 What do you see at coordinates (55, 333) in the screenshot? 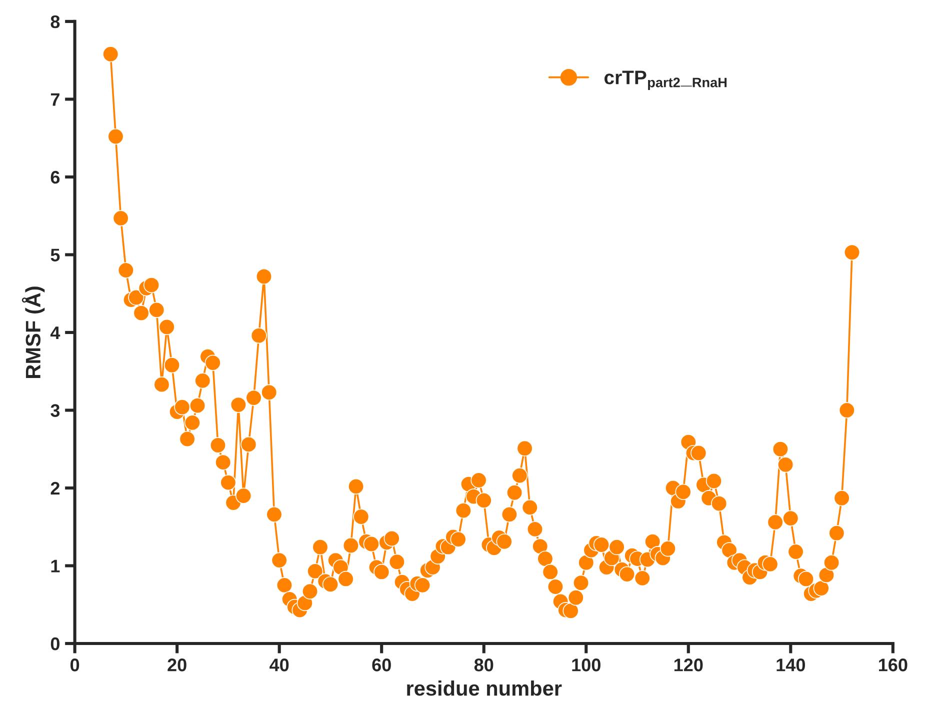
I see `y-tick-label: 4` at bounding box center [55, 333].